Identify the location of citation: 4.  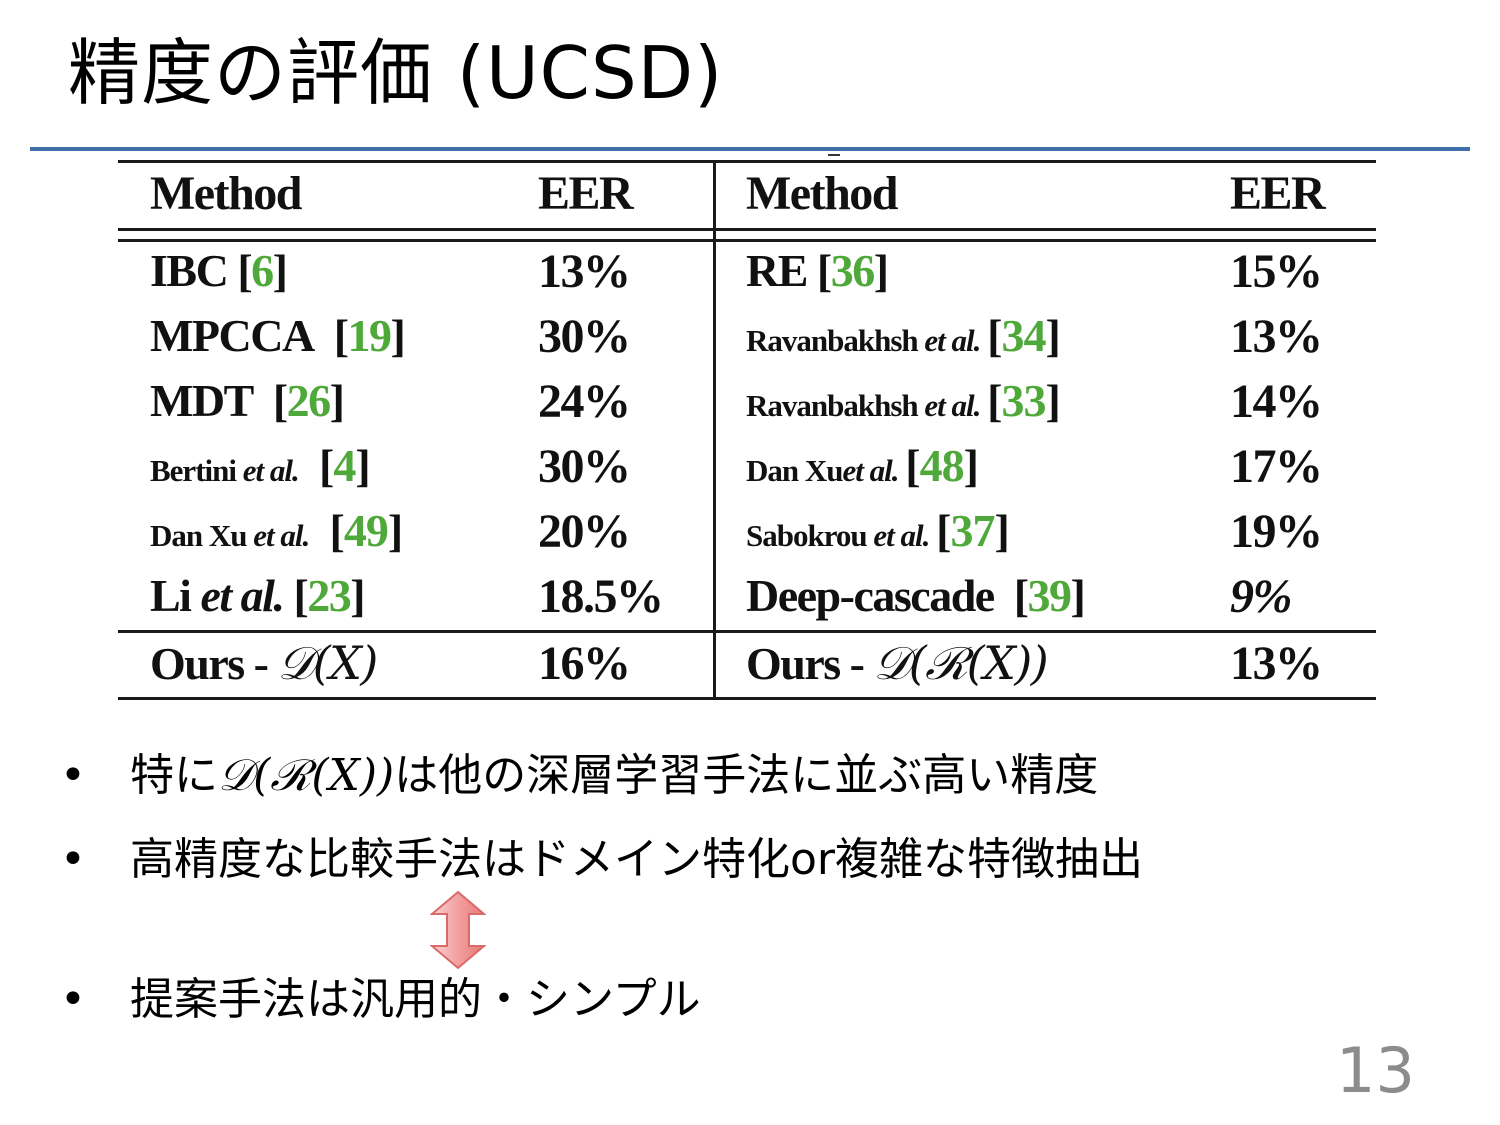
(344, 465).